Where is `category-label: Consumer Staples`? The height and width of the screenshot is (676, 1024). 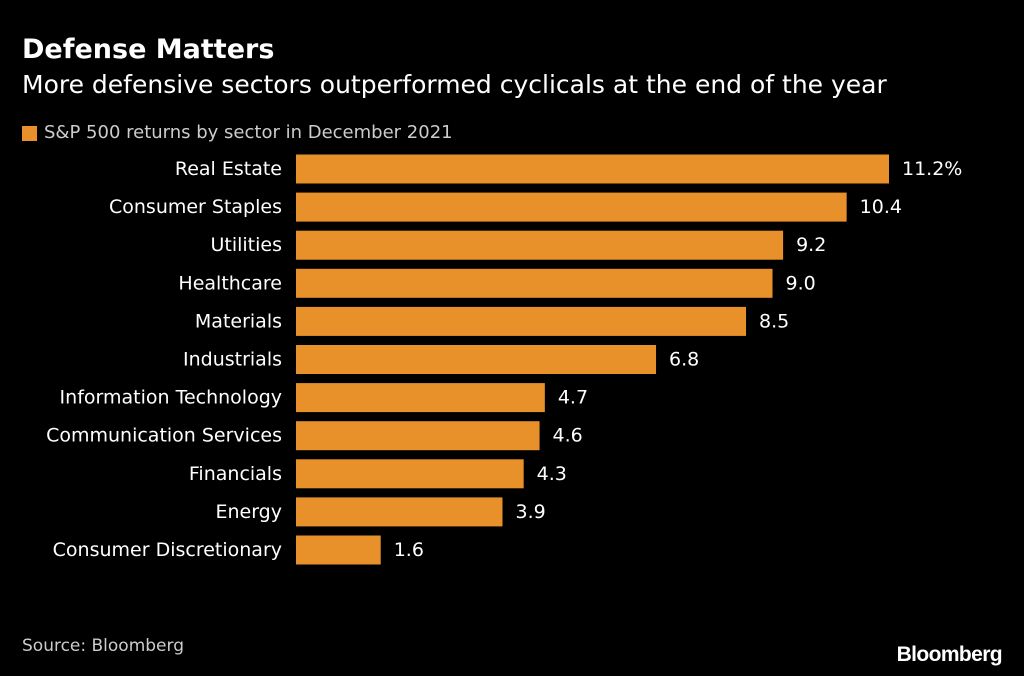
category-label: Consumer Staples is located at coordinates (195, 207).